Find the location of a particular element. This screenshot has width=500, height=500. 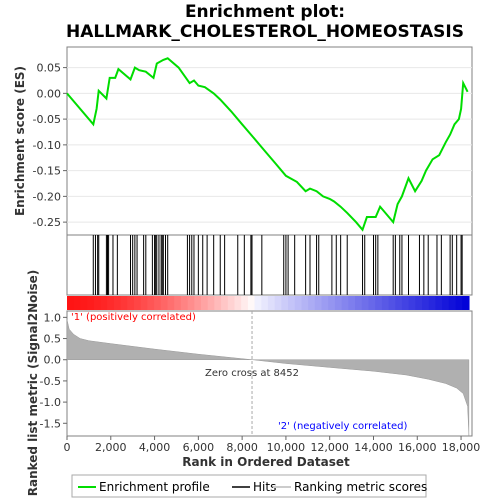

x-tick-label: 12,000 is located at coordinates (329, 447).